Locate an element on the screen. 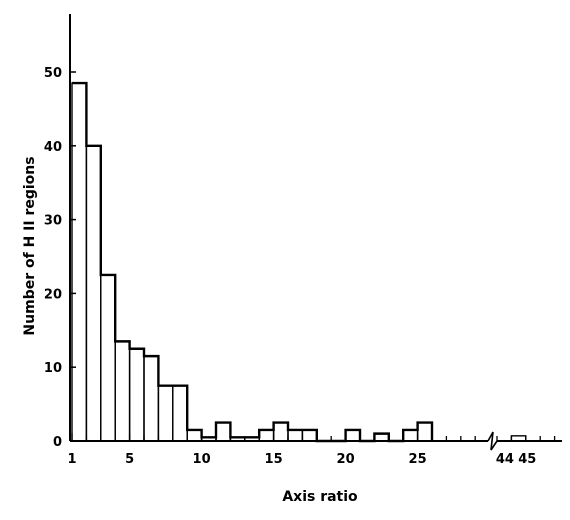 The height and width of the screenshot is (520, 570). y-tick-label: 10 is located at coordinates (53, 368).